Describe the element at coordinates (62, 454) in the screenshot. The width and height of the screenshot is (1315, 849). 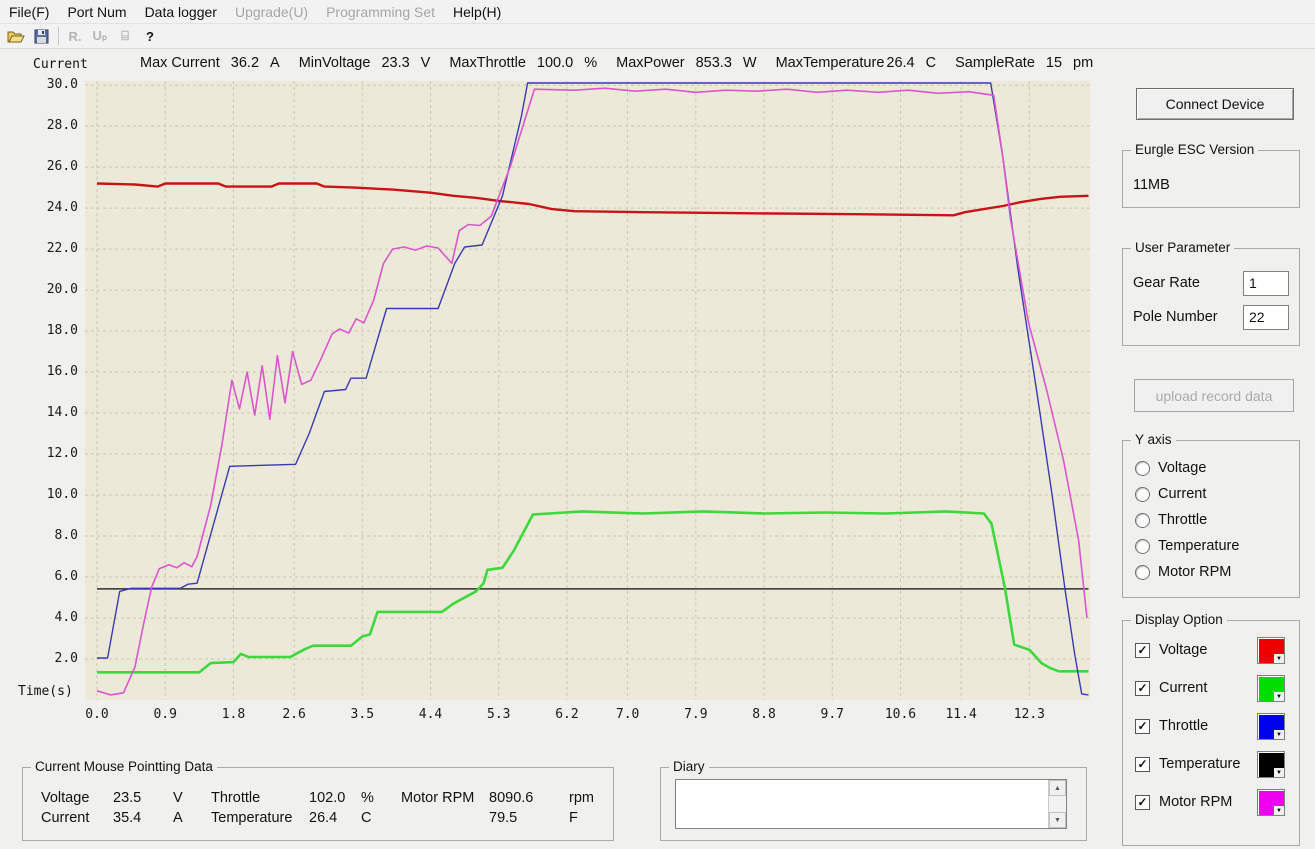
I see `y-tick-label: 12.0` at that location.